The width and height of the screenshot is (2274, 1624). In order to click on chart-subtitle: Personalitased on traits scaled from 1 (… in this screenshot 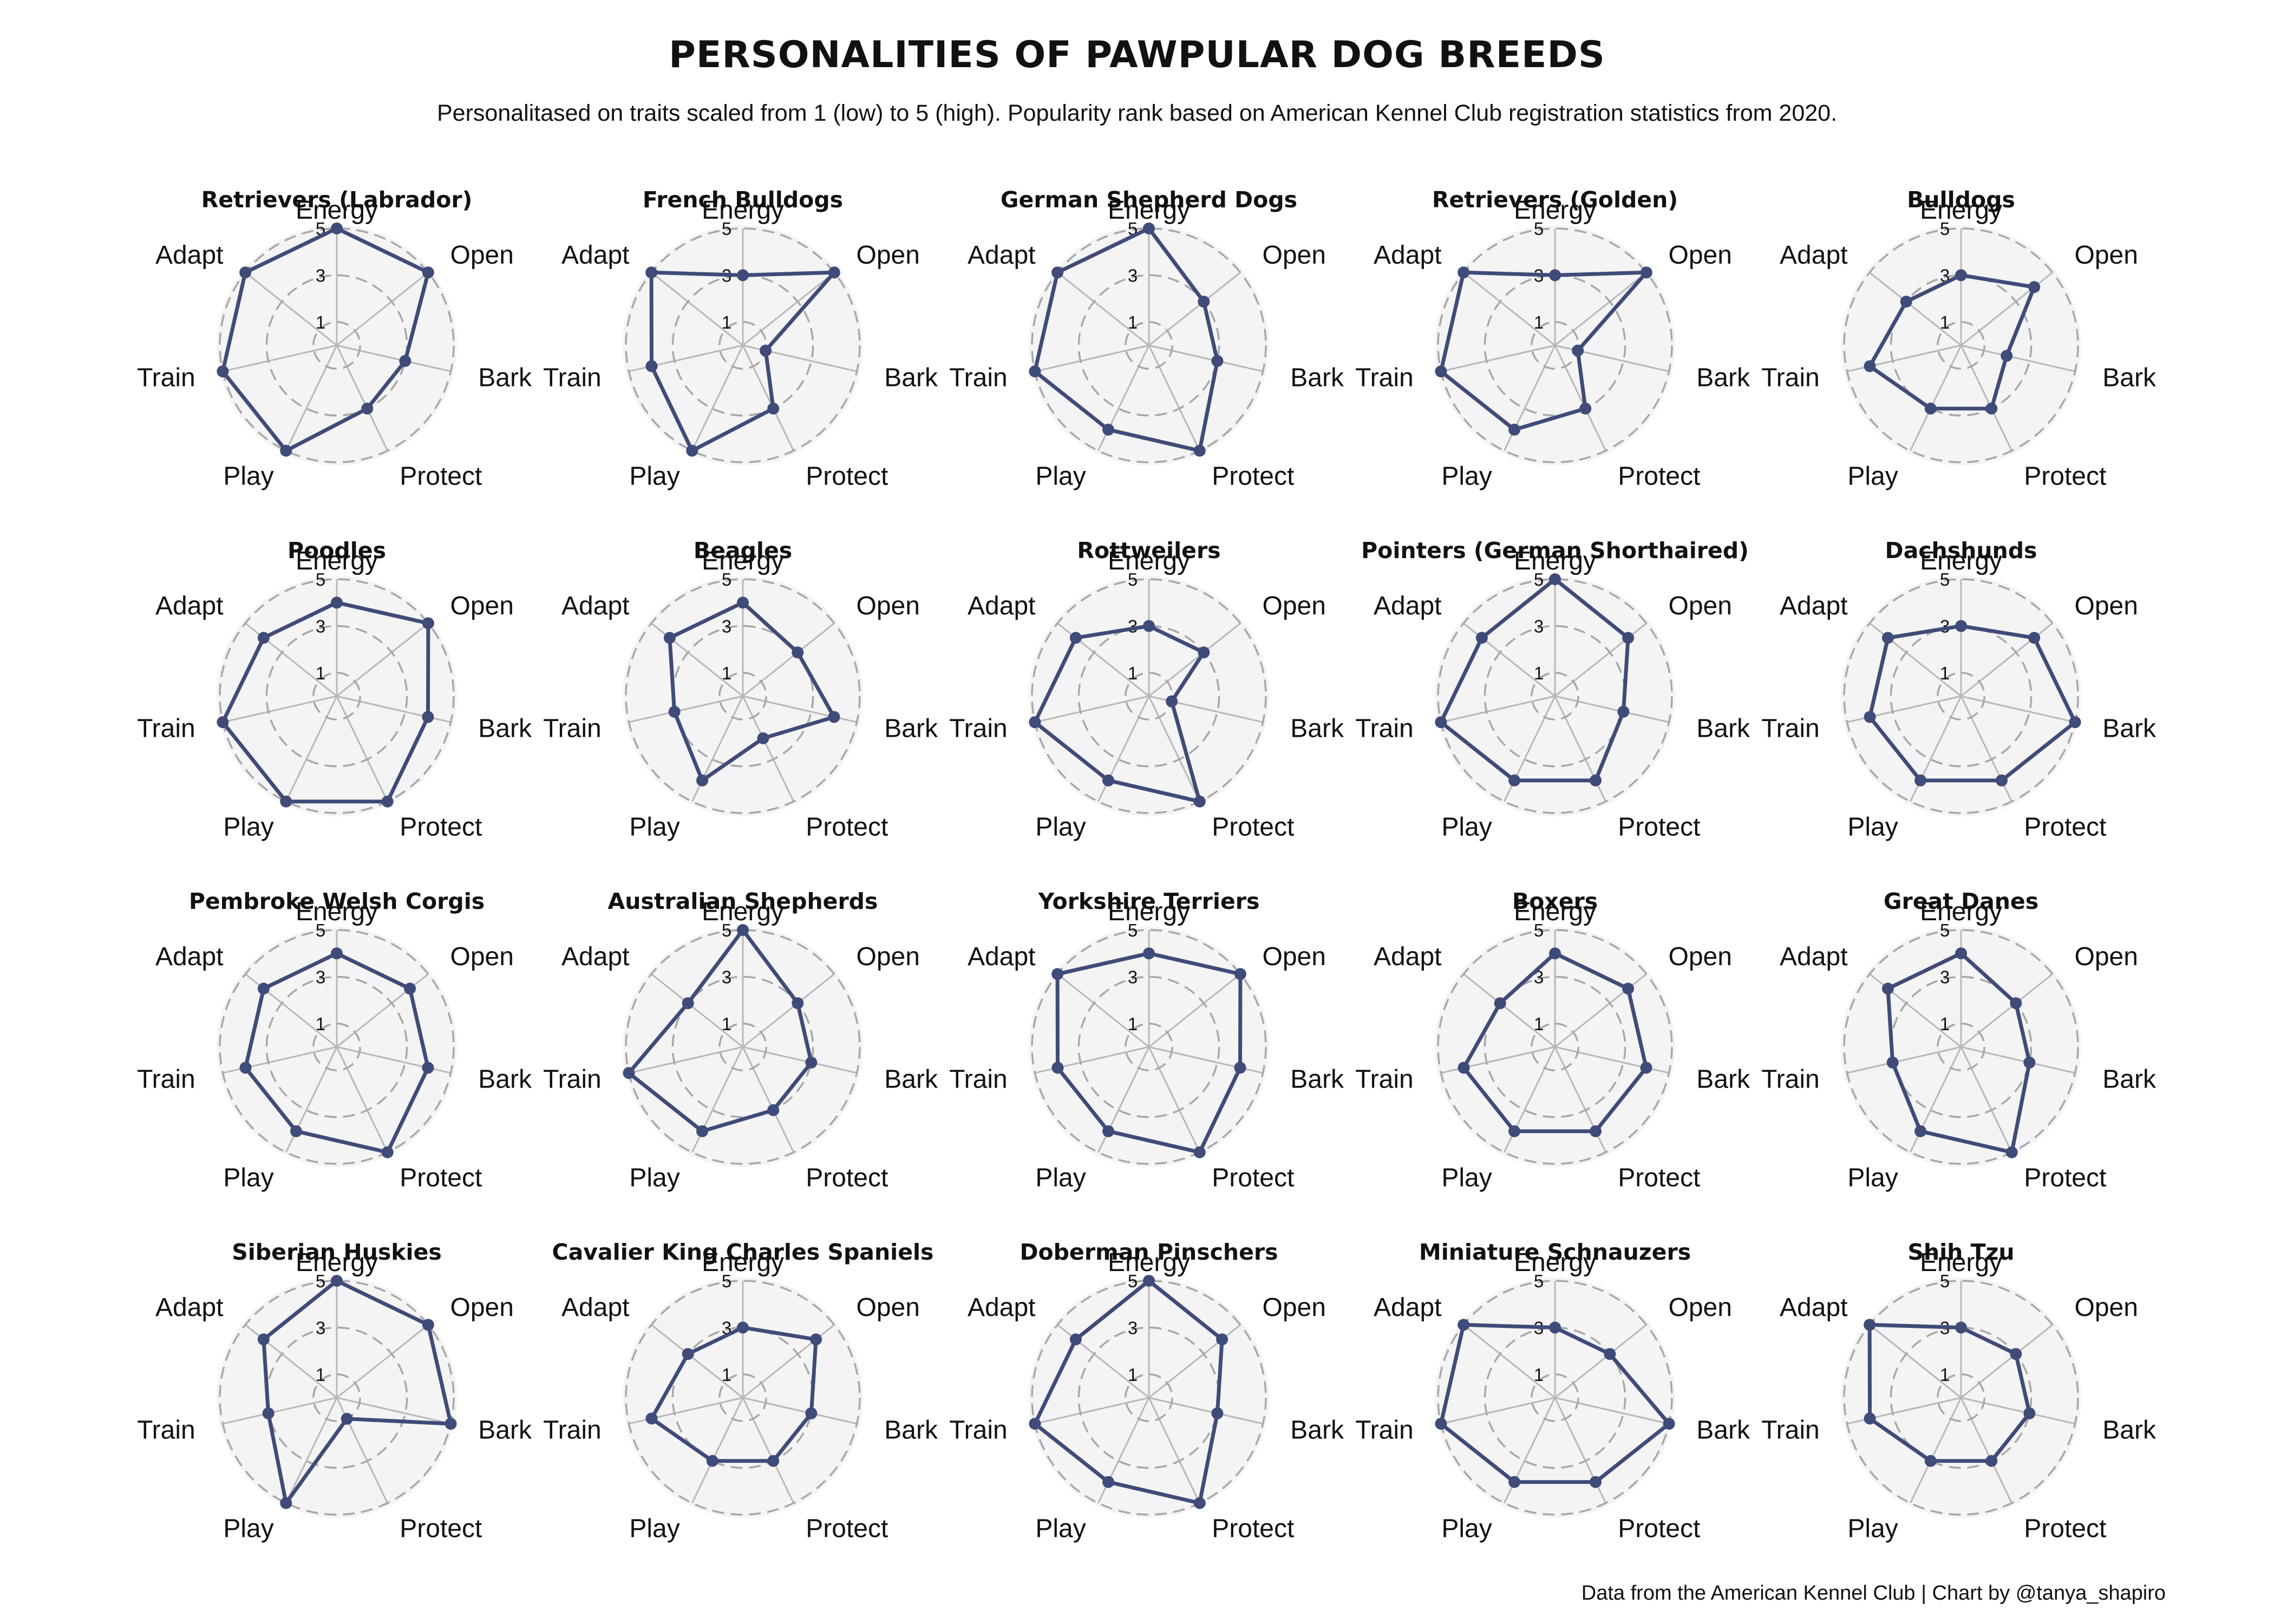, I will do `click(1137, 113)`.